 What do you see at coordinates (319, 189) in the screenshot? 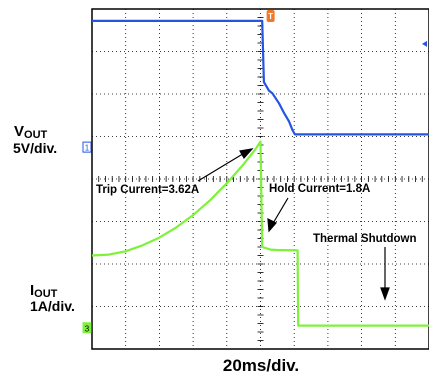
I see `annotation-hold-current: Hold Current=1.8A` at bounding box center [319, 189].